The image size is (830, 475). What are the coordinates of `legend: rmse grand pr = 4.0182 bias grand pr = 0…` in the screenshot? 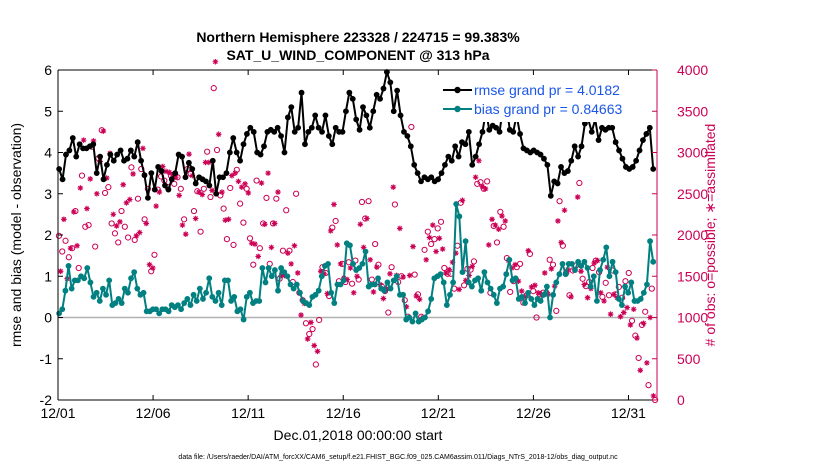 It's located at (543, 100).